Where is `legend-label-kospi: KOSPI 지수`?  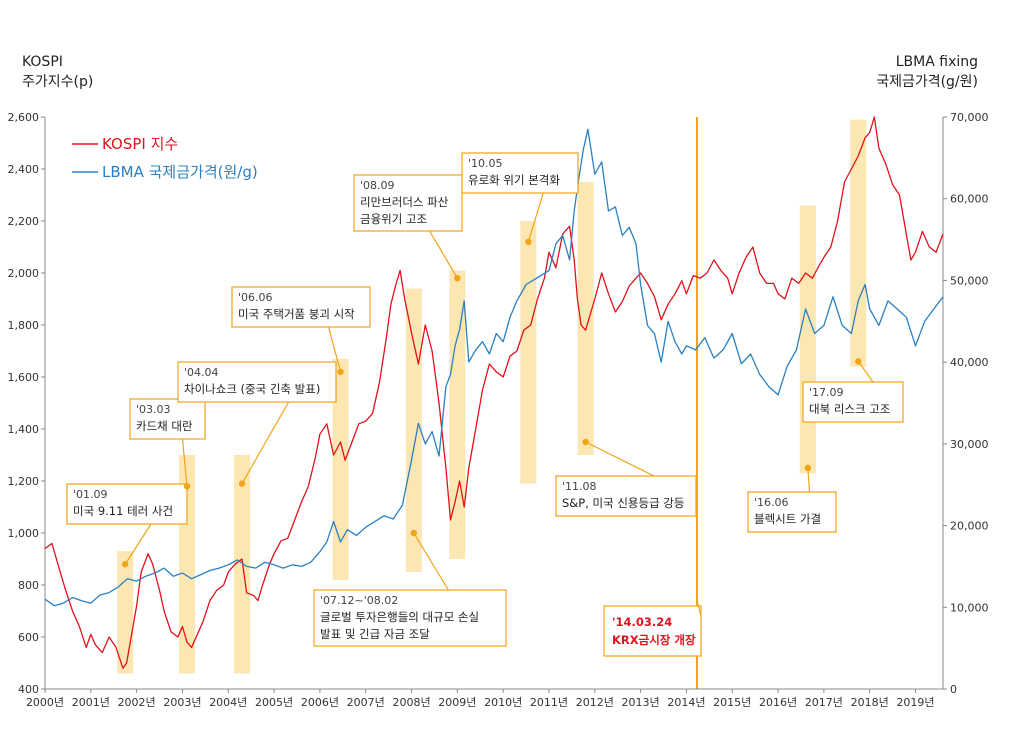
legend-label-kospi: KOSPI 지수 is located at coordinates (140, 144).